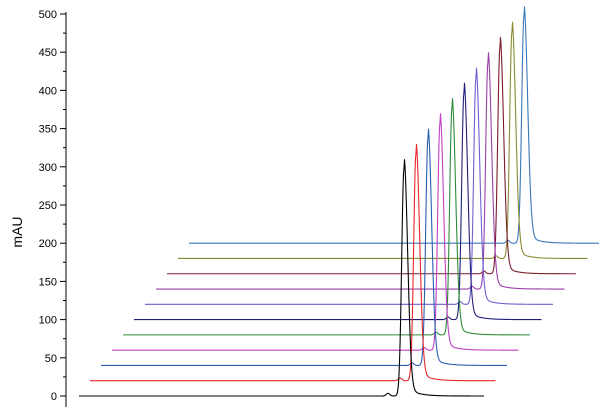  What do you see at coordinates (48, 53) in the screenshot?
I see `y-tick-label: 450` at bounding box center [48, 53].